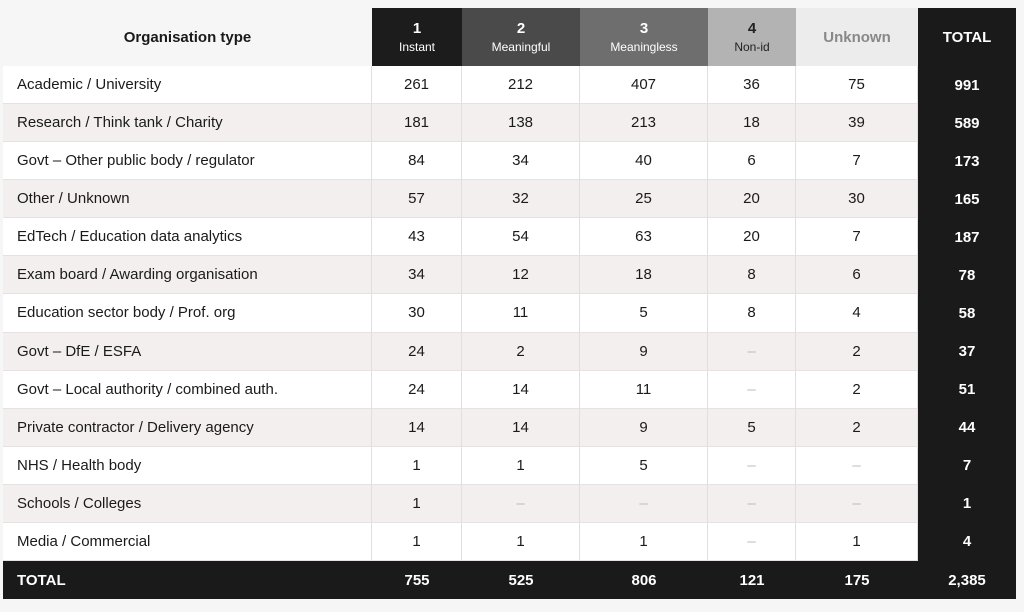  I want to click on data-cell: 11, so click(644, 389).